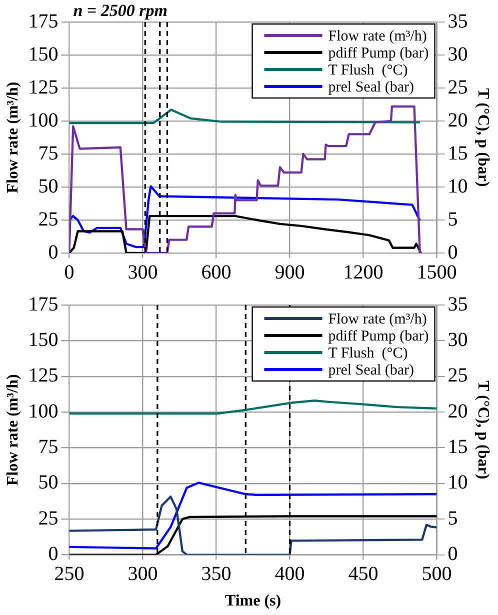 The height and width of the screenshot is (615, 498). I want to click on x-tick-label: 600, so click(216, 272).